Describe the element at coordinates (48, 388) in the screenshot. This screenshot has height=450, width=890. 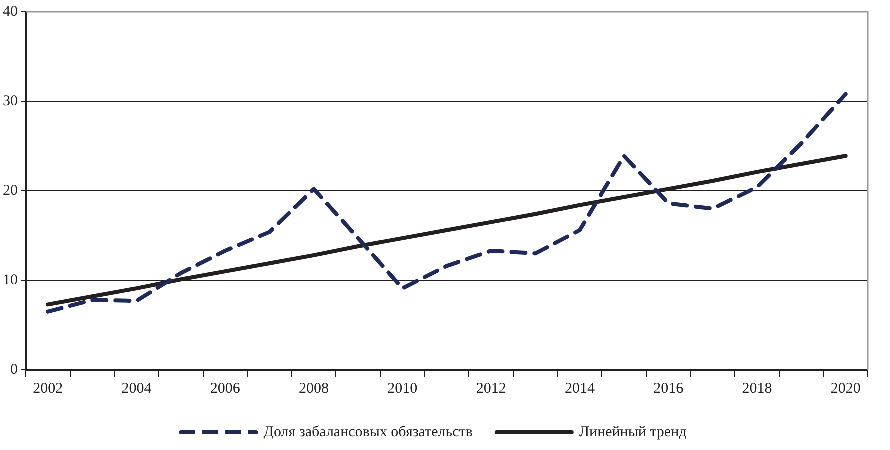
I see `x-tick-label: 2002` at that location.